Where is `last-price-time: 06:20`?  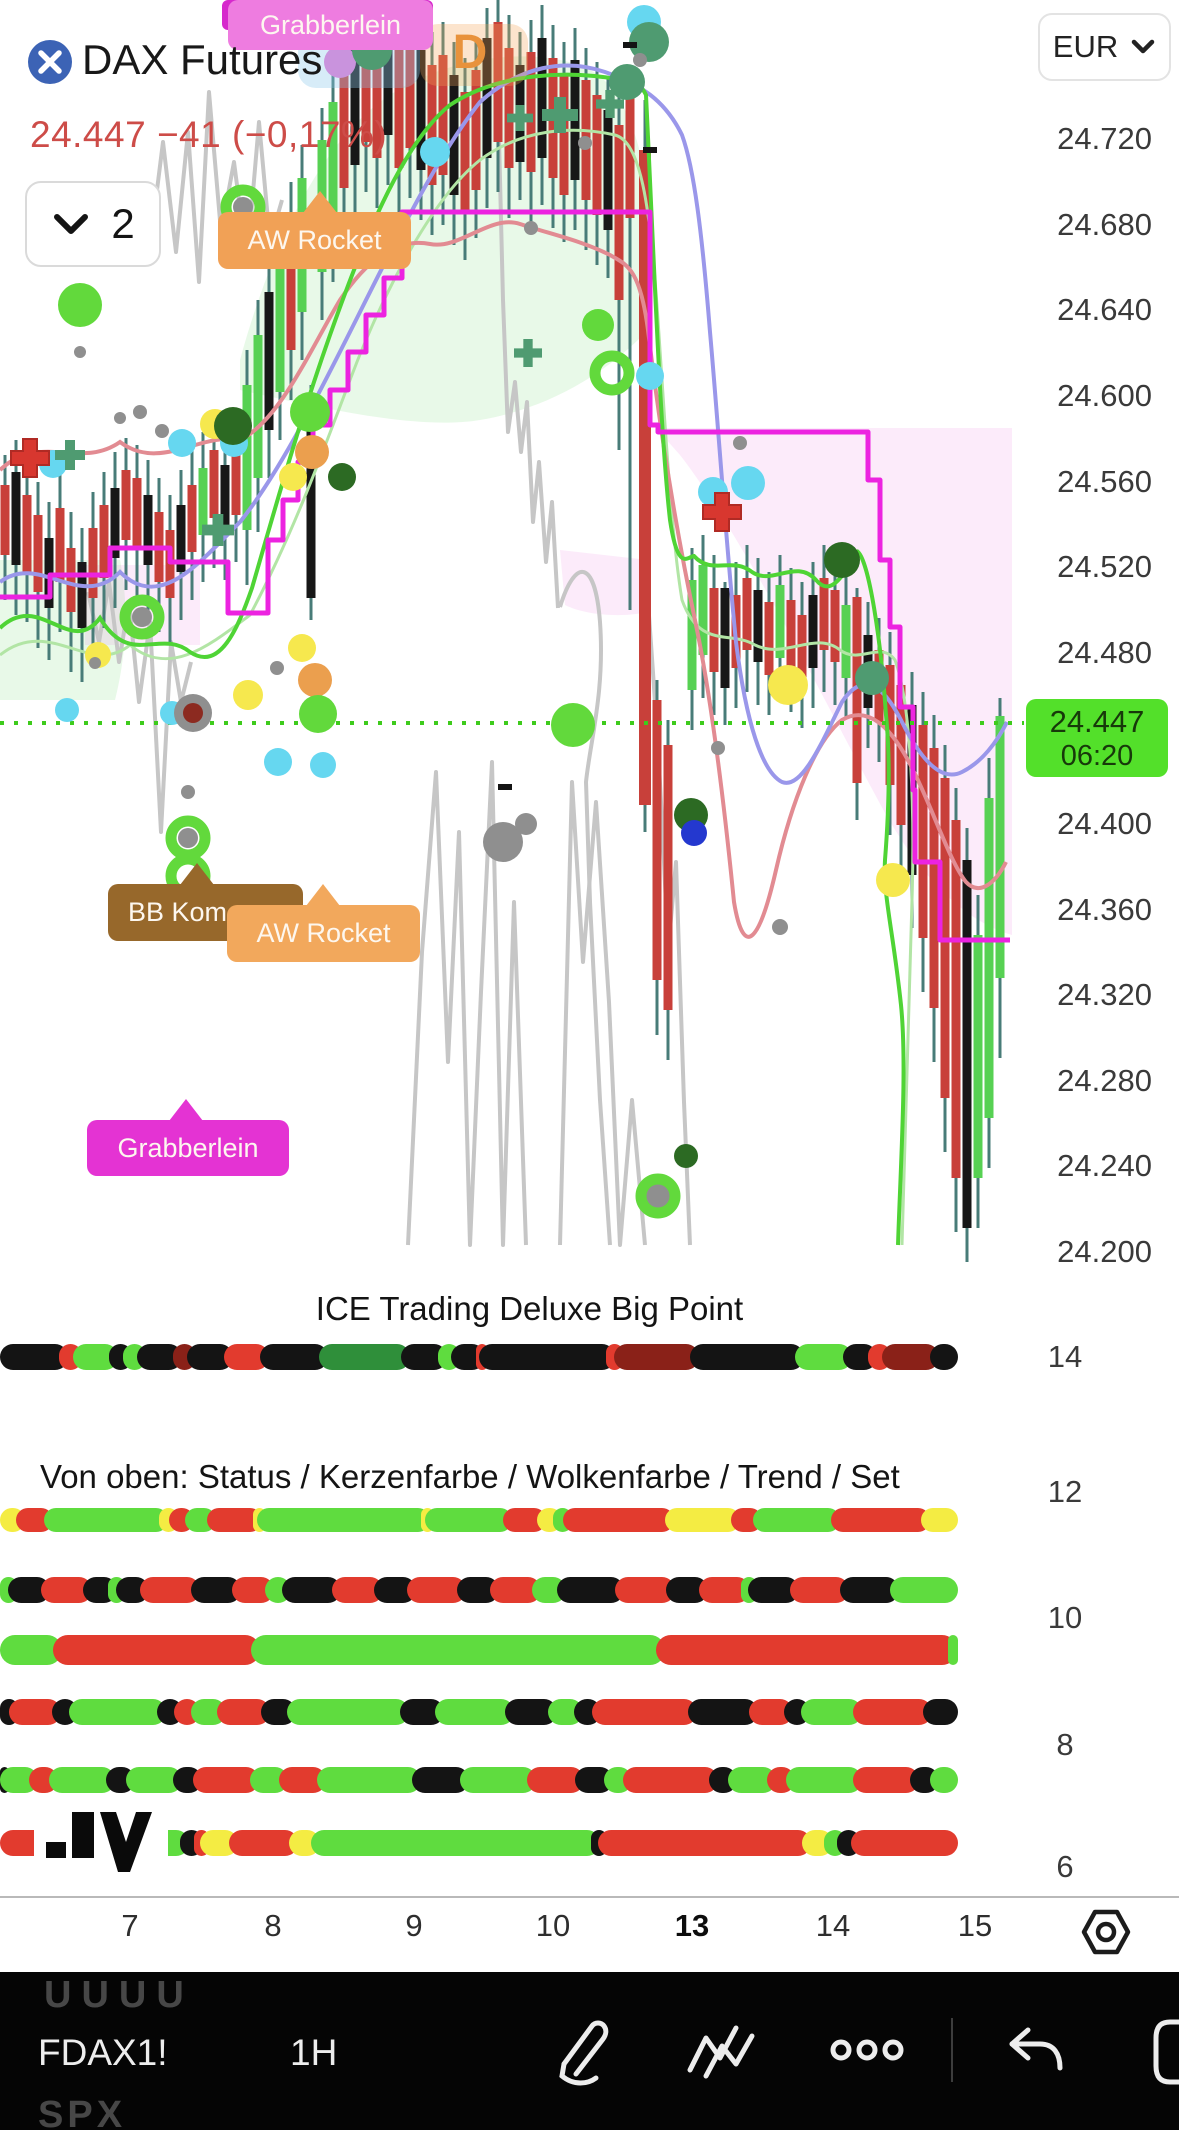
last-price-time: 06:20 is located at coordinates (1097, 756).